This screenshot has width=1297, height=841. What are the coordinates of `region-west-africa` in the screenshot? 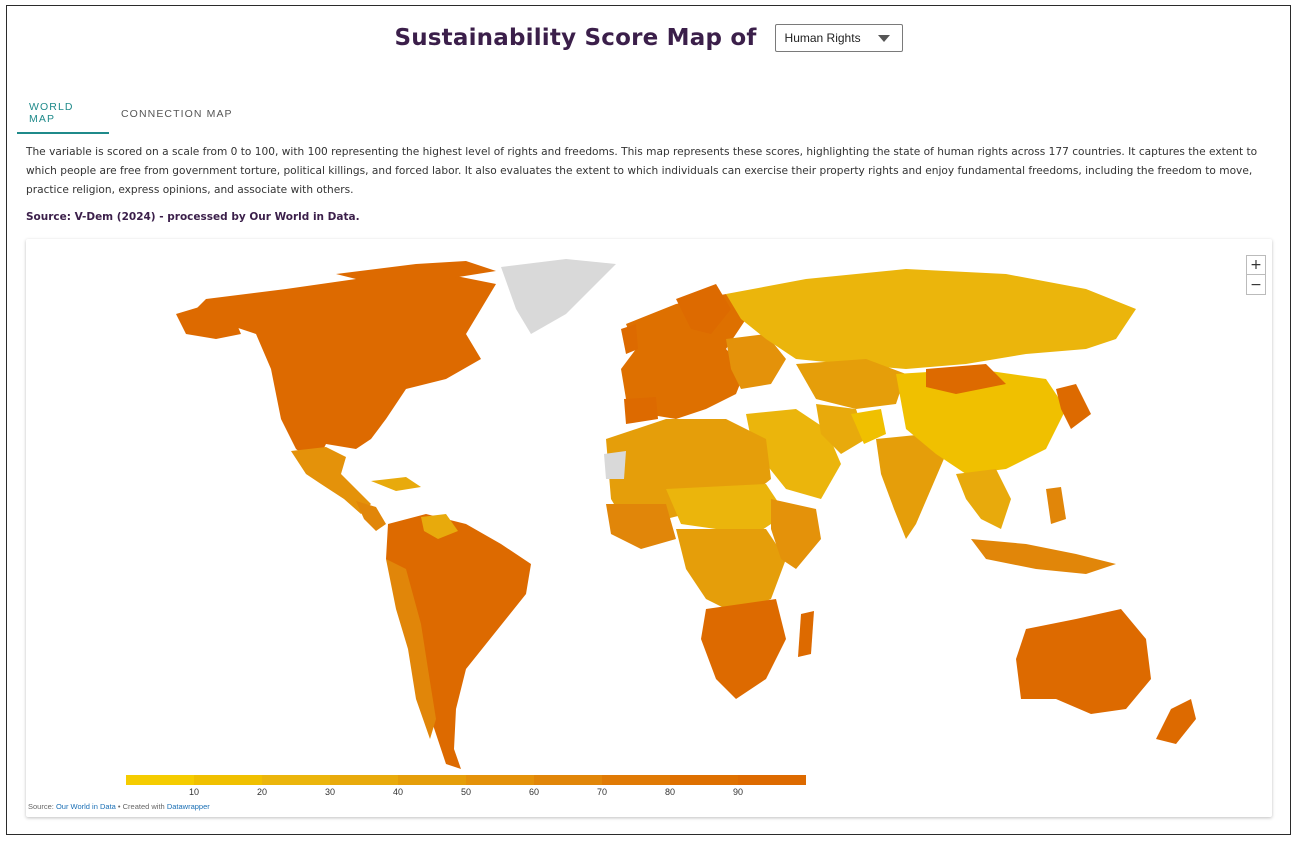 It's located at (641, 526).